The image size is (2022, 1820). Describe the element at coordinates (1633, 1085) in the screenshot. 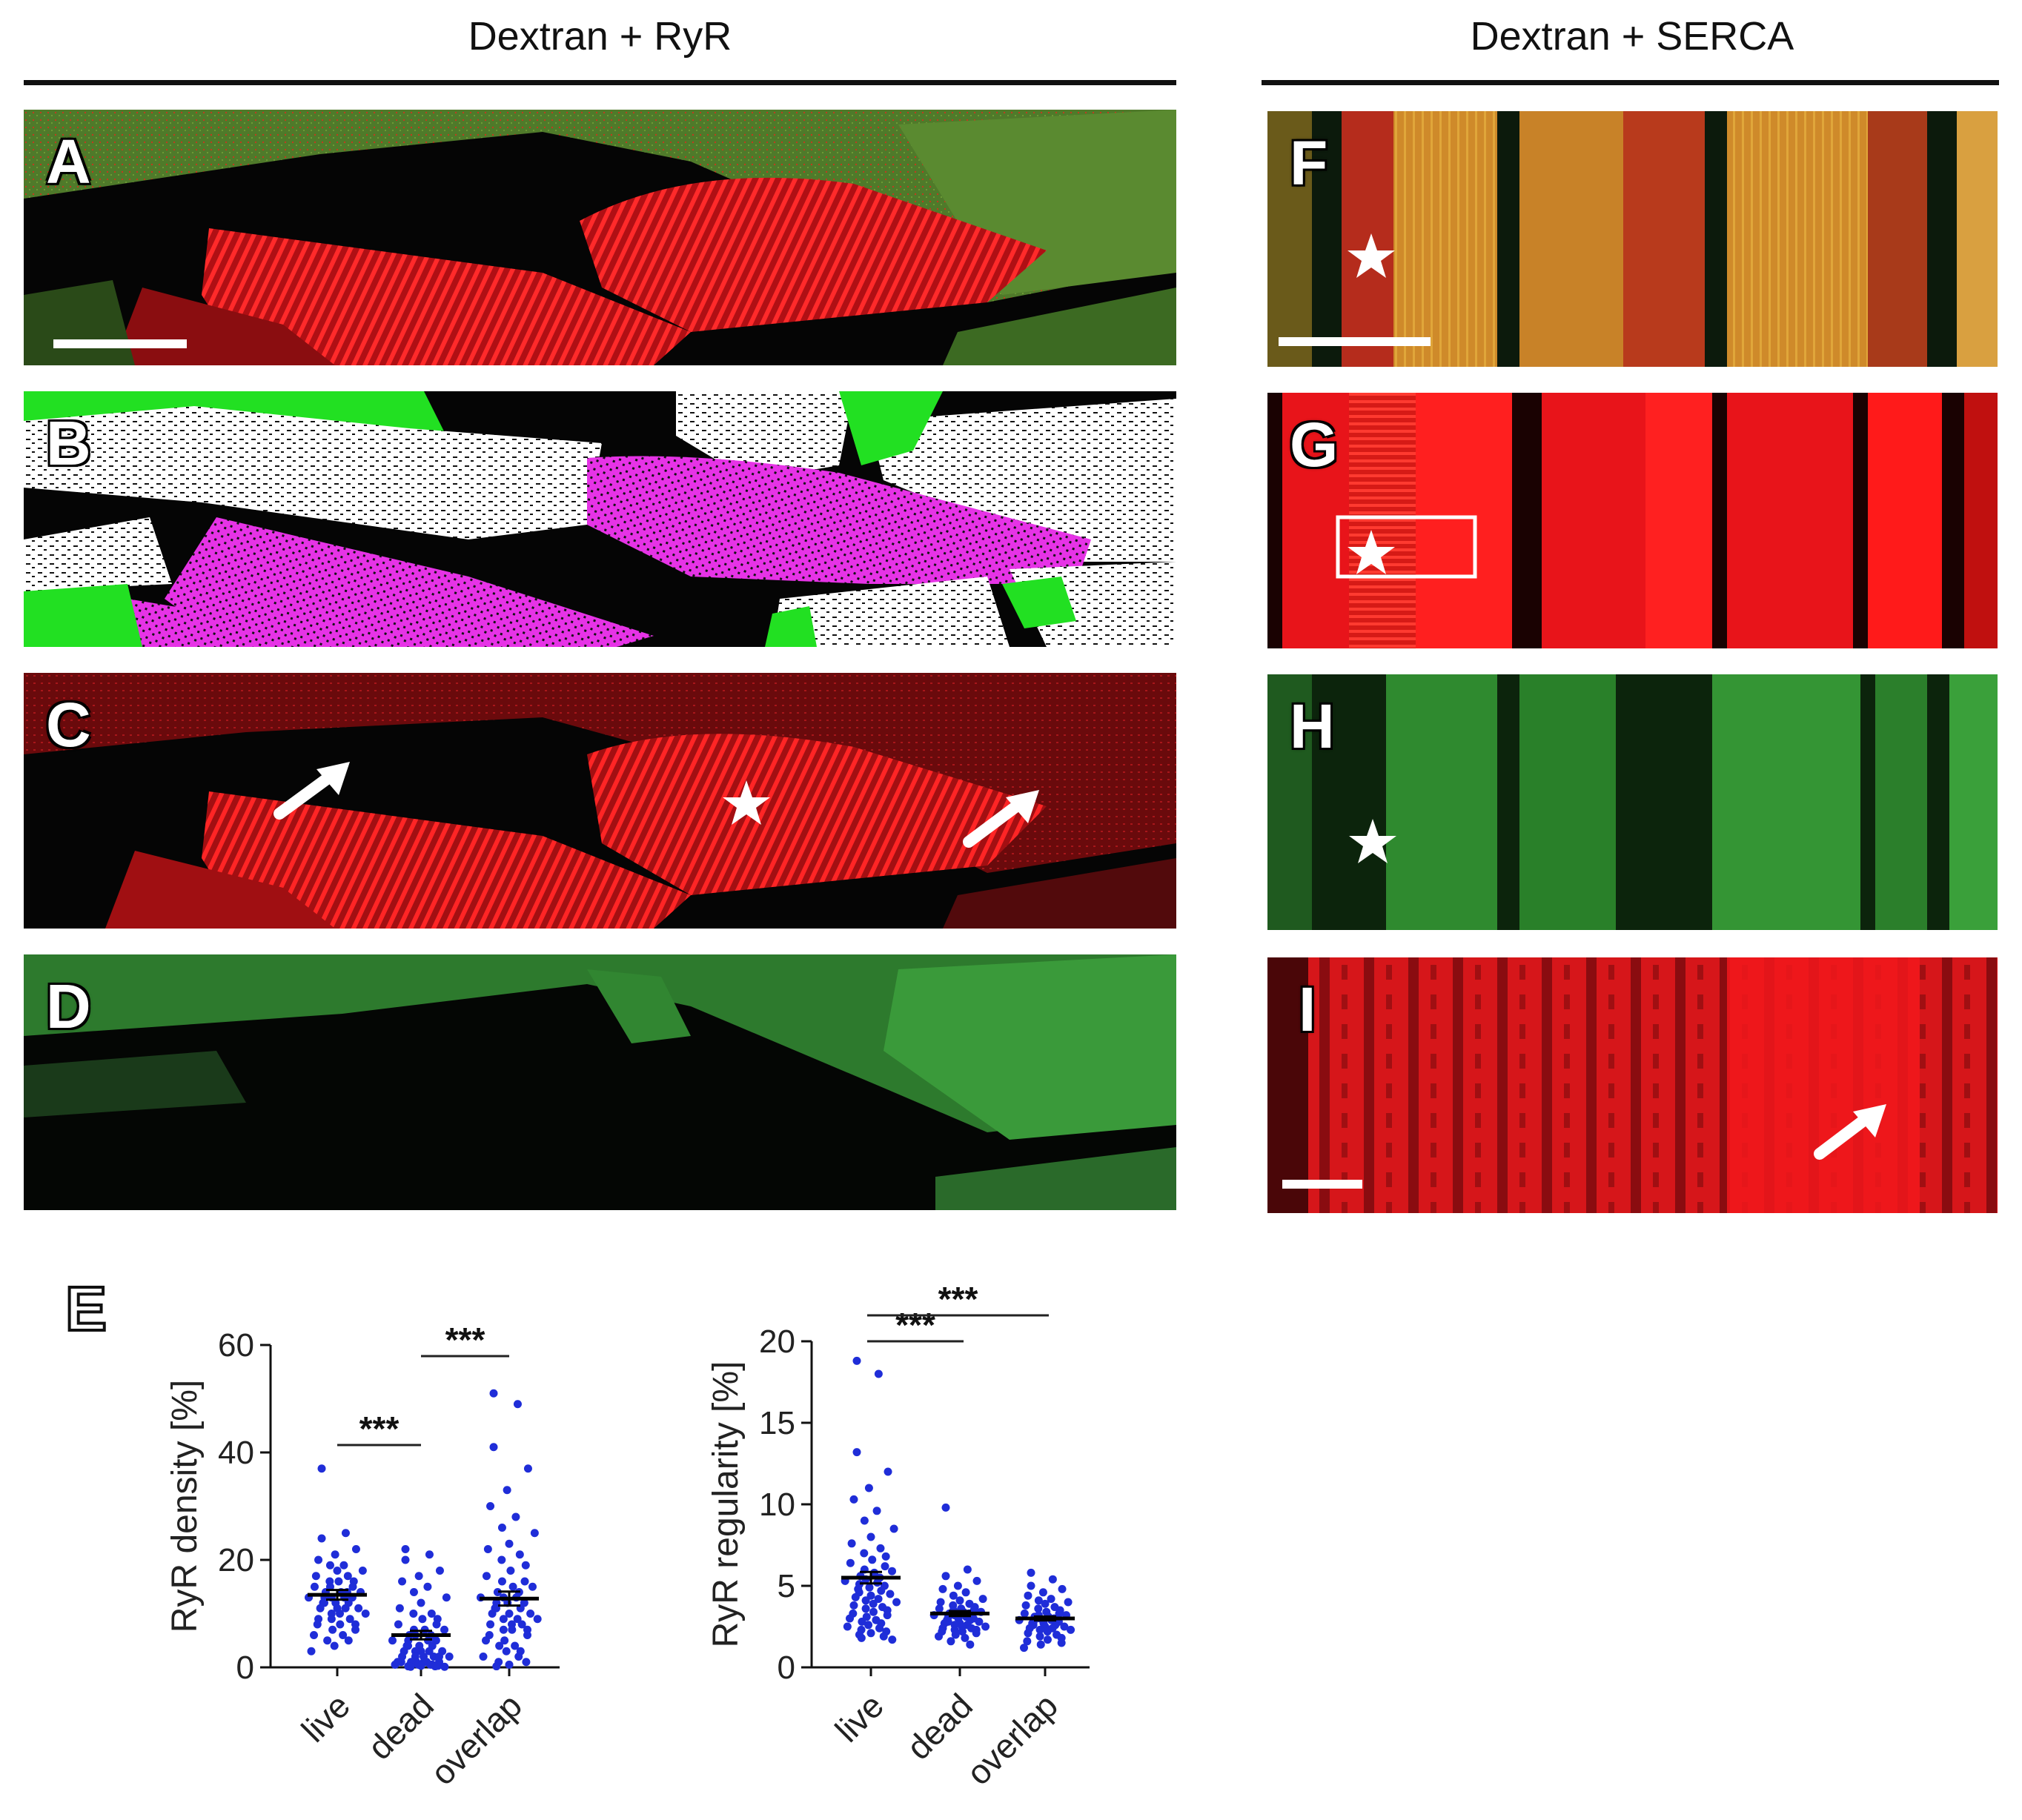

I see `panel-i-micrograph` at that location.